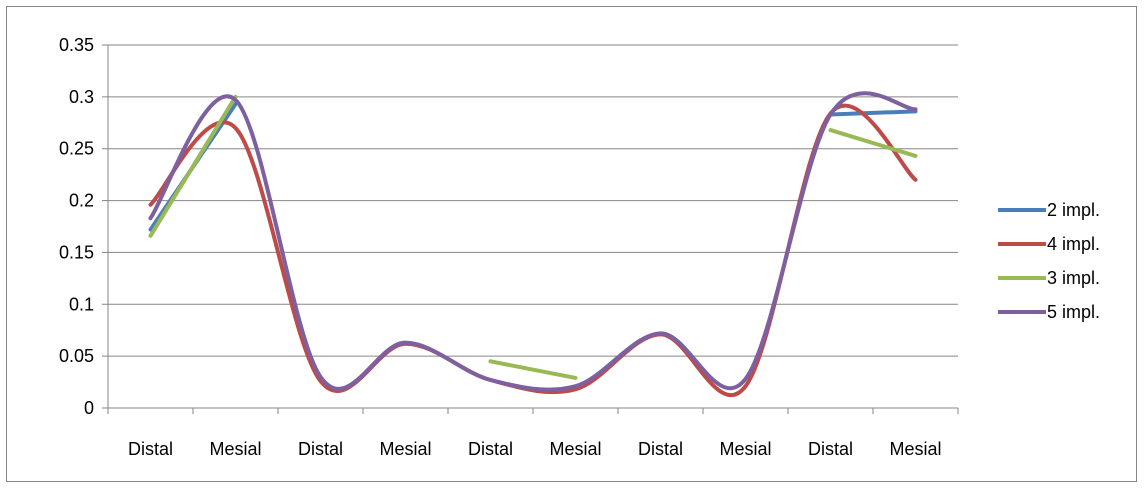 The height and width of the screenshot is (490, 1145). What do you see at coordinates (76, 45) in the screenshot?
I see `y-tick-label: 0.35` at bounding box center [76, 45].